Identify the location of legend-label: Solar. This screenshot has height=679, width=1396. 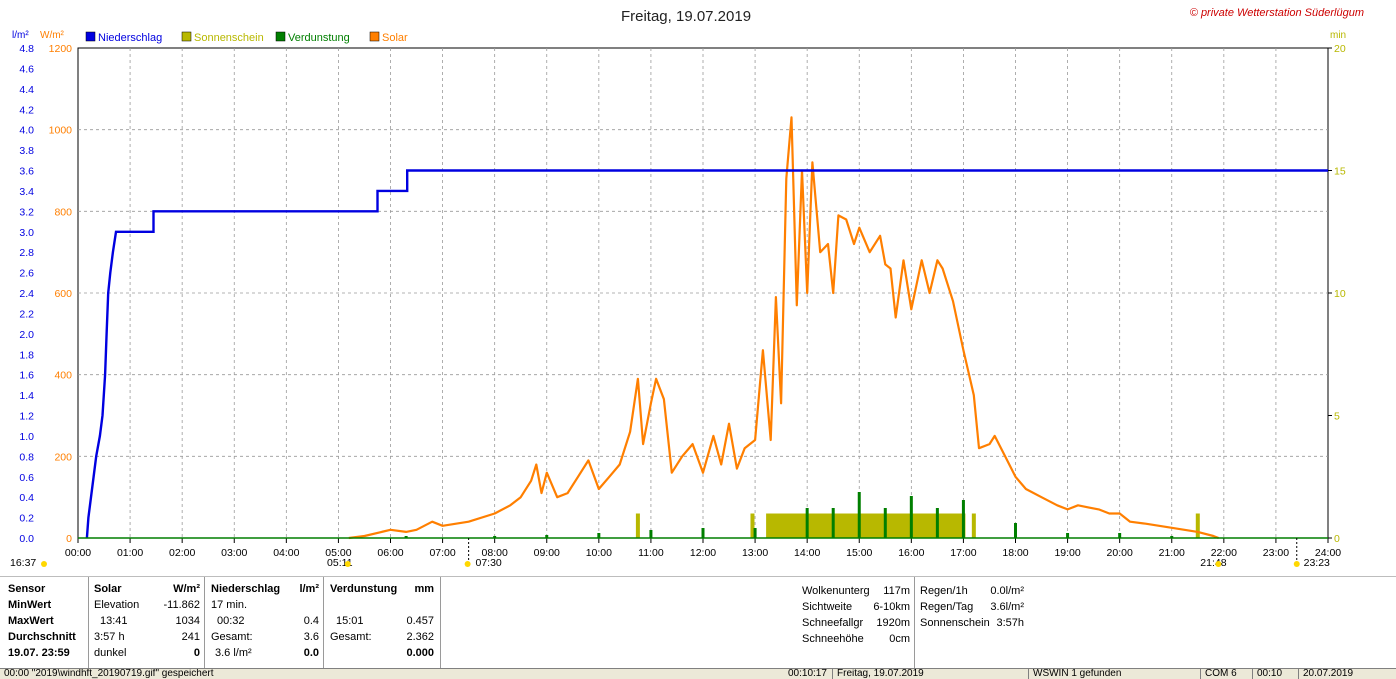
(395, 38).